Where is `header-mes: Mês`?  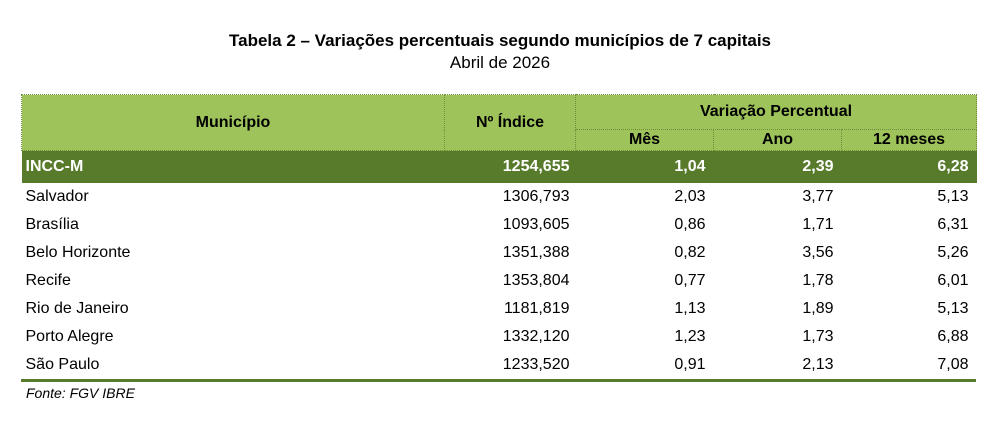
header-mes: Mês is located at coordinates (644, 140).